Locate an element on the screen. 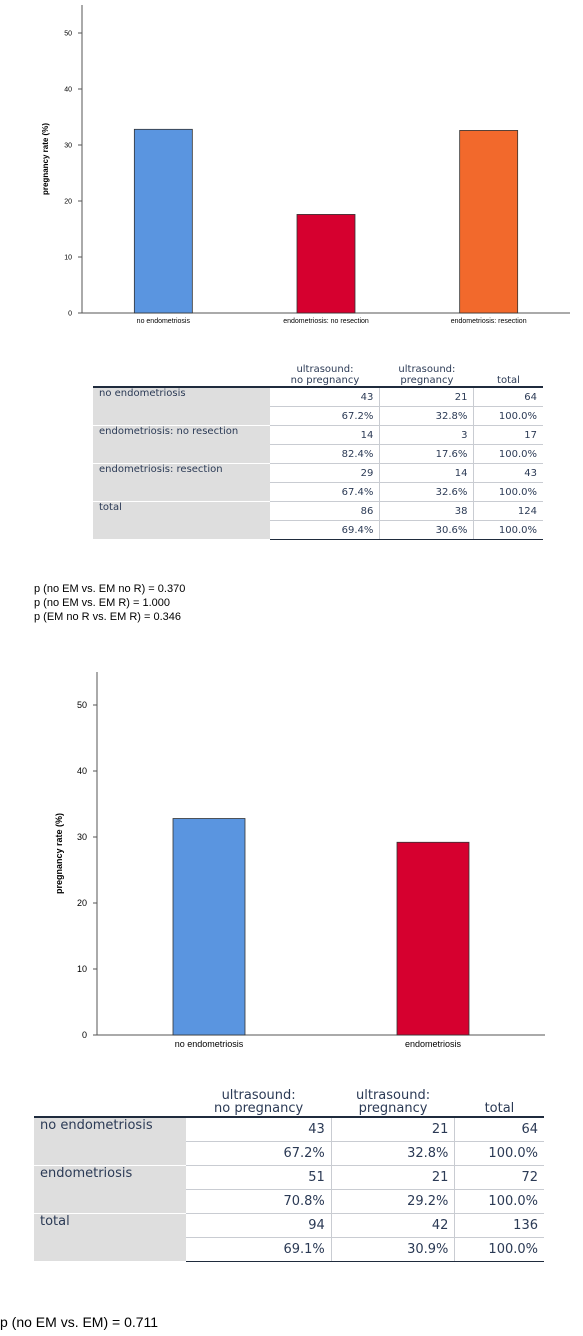  percent-cell: 82.4% is located at coordinates (325, 454).